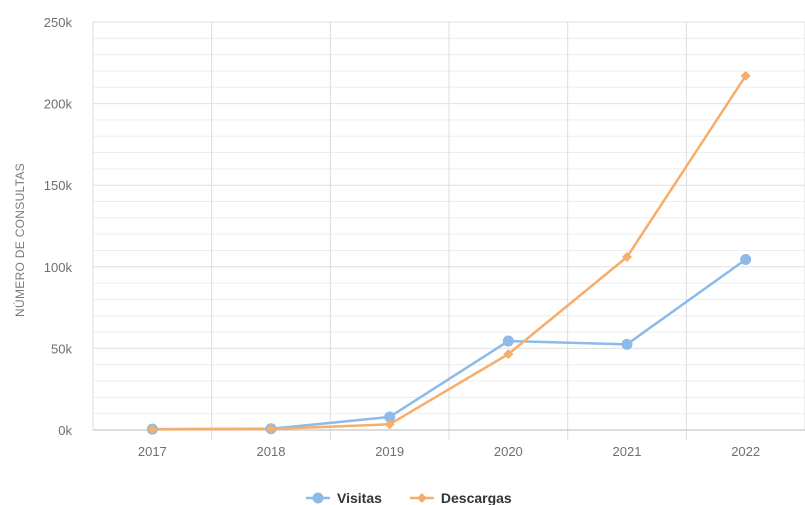  Describe the element at coordinates (58, 185) in the screenshot. I see `y-tick-label: 150k` at that location.